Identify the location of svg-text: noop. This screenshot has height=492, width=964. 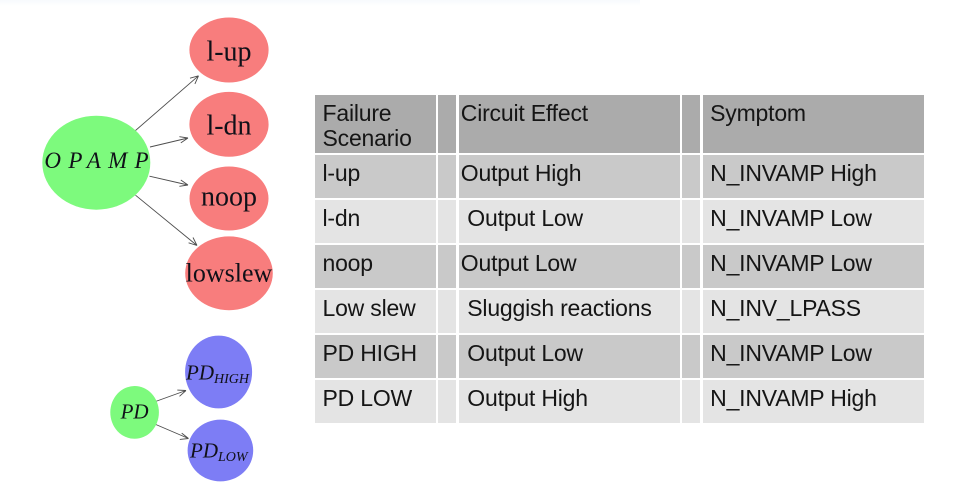
(229, 197).